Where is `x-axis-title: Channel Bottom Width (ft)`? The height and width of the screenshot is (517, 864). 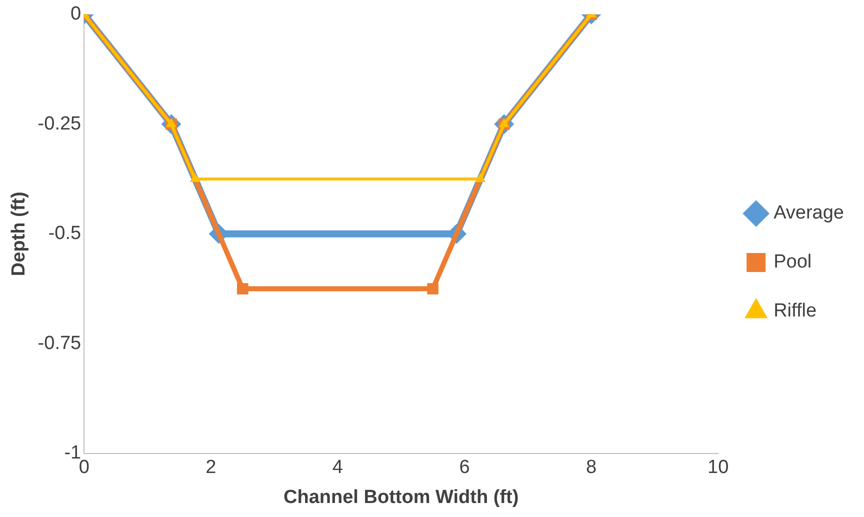 x-axis-title: Channel Bottom Width (ft) is located at coordinates (401, 497).